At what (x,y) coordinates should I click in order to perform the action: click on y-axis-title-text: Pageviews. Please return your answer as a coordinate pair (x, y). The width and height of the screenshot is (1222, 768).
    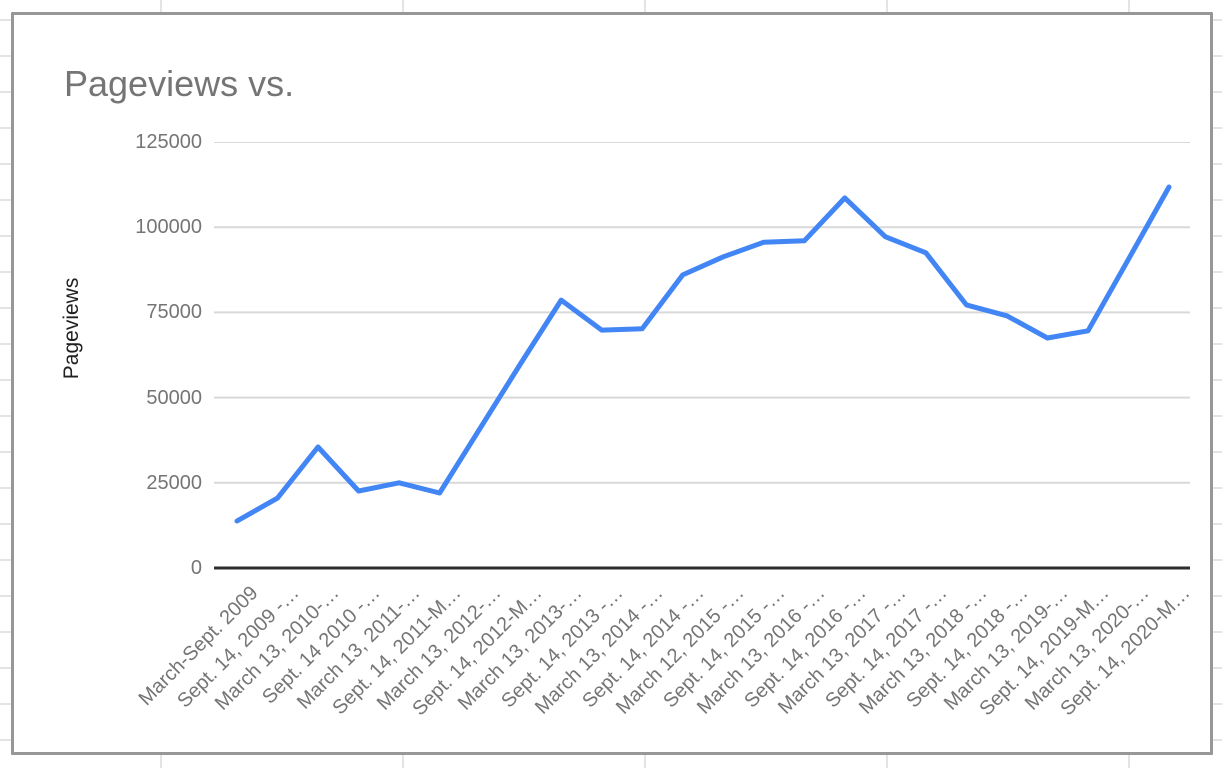
    Looking at the image, I should click on (71, 328).